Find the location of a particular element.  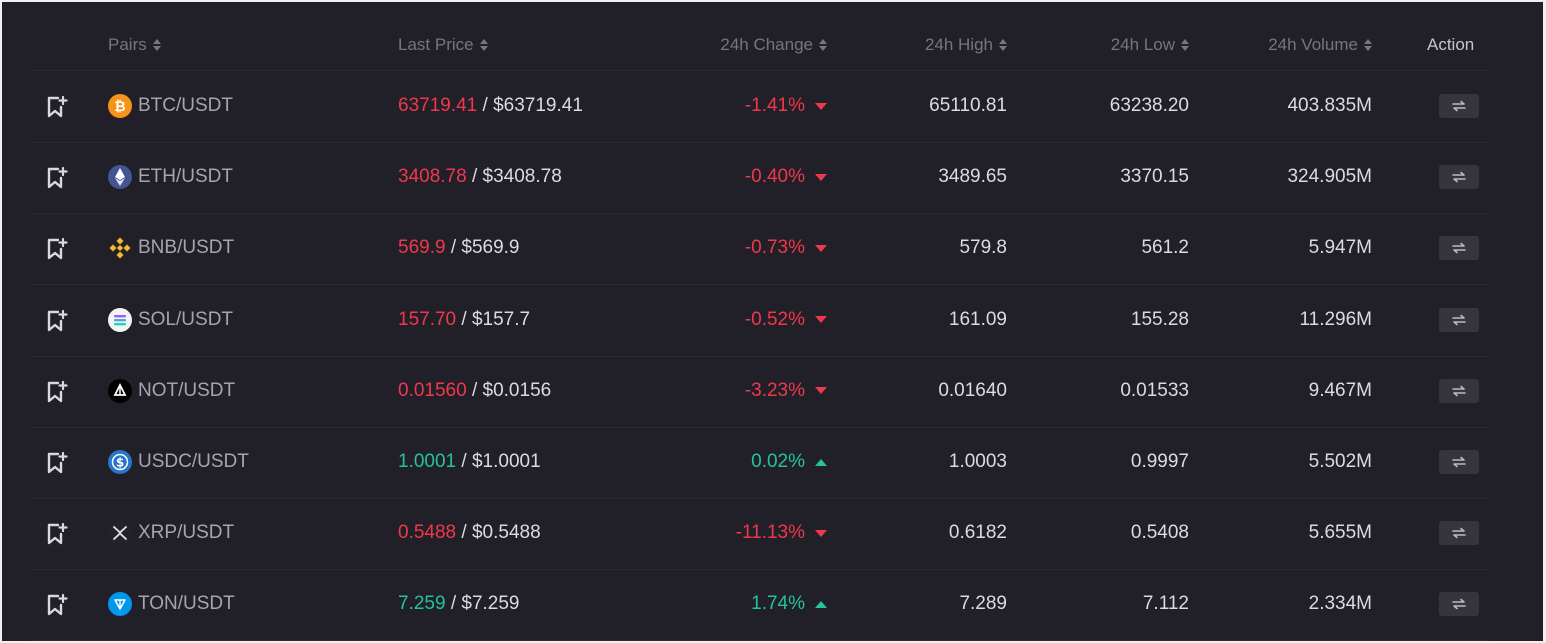

header-24h-volume: 24h Volume is located at coordinates (1320, 45).